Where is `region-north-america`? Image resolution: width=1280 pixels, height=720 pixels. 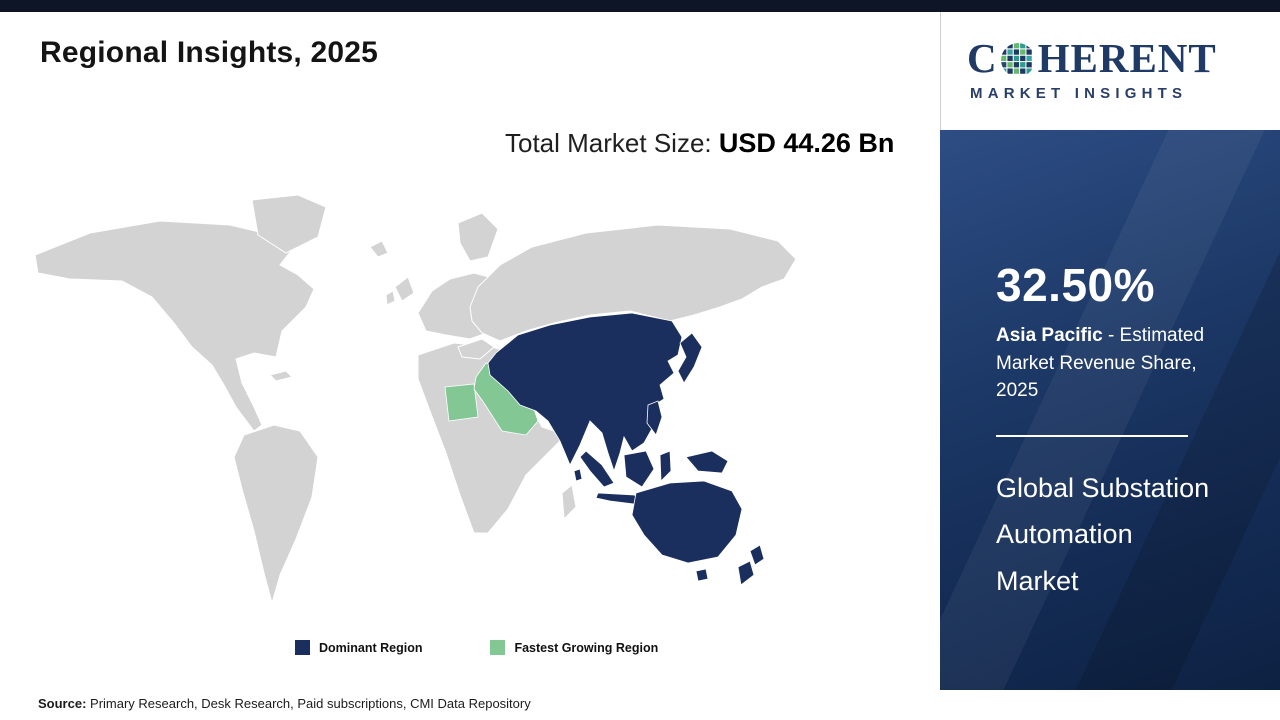 region-north-america is located at coordinates (174, 326).